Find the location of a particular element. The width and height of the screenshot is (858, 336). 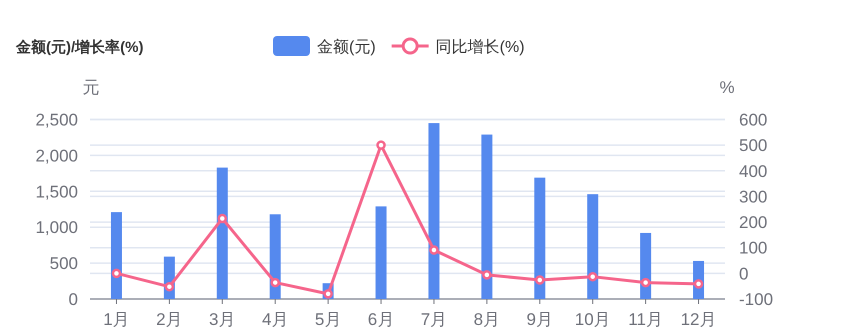

x-tick-label: 11月 is located at coordinates (645, 319).